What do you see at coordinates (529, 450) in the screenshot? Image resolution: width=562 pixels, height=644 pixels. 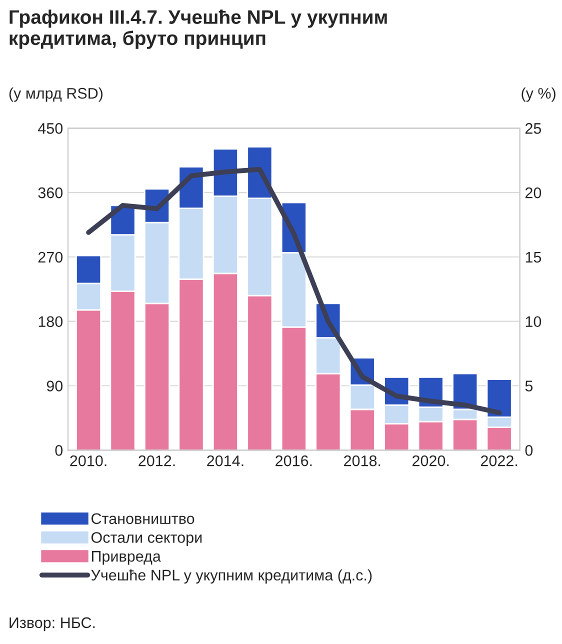 I see `y2-tick-label: 0` at bounding box center [529, 450].